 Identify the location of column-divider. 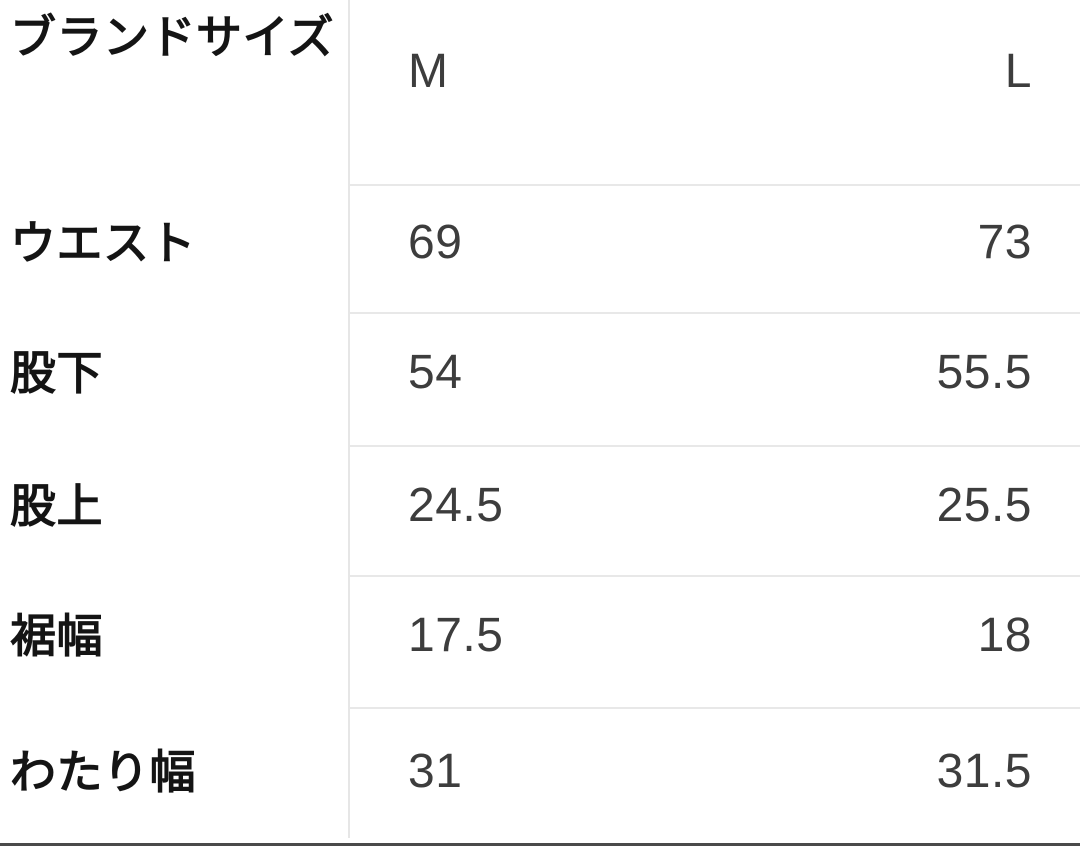
(349, 419).